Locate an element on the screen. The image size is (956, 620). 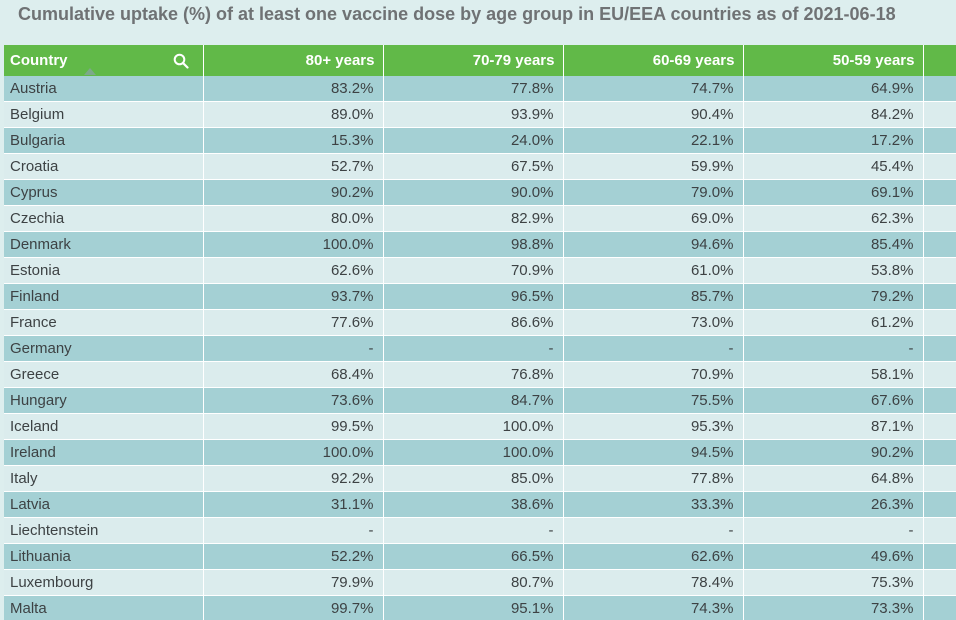
table-row: Latvia 31.1% 38.6% 33.3% 26.3% is located at coordinates (480, 504).